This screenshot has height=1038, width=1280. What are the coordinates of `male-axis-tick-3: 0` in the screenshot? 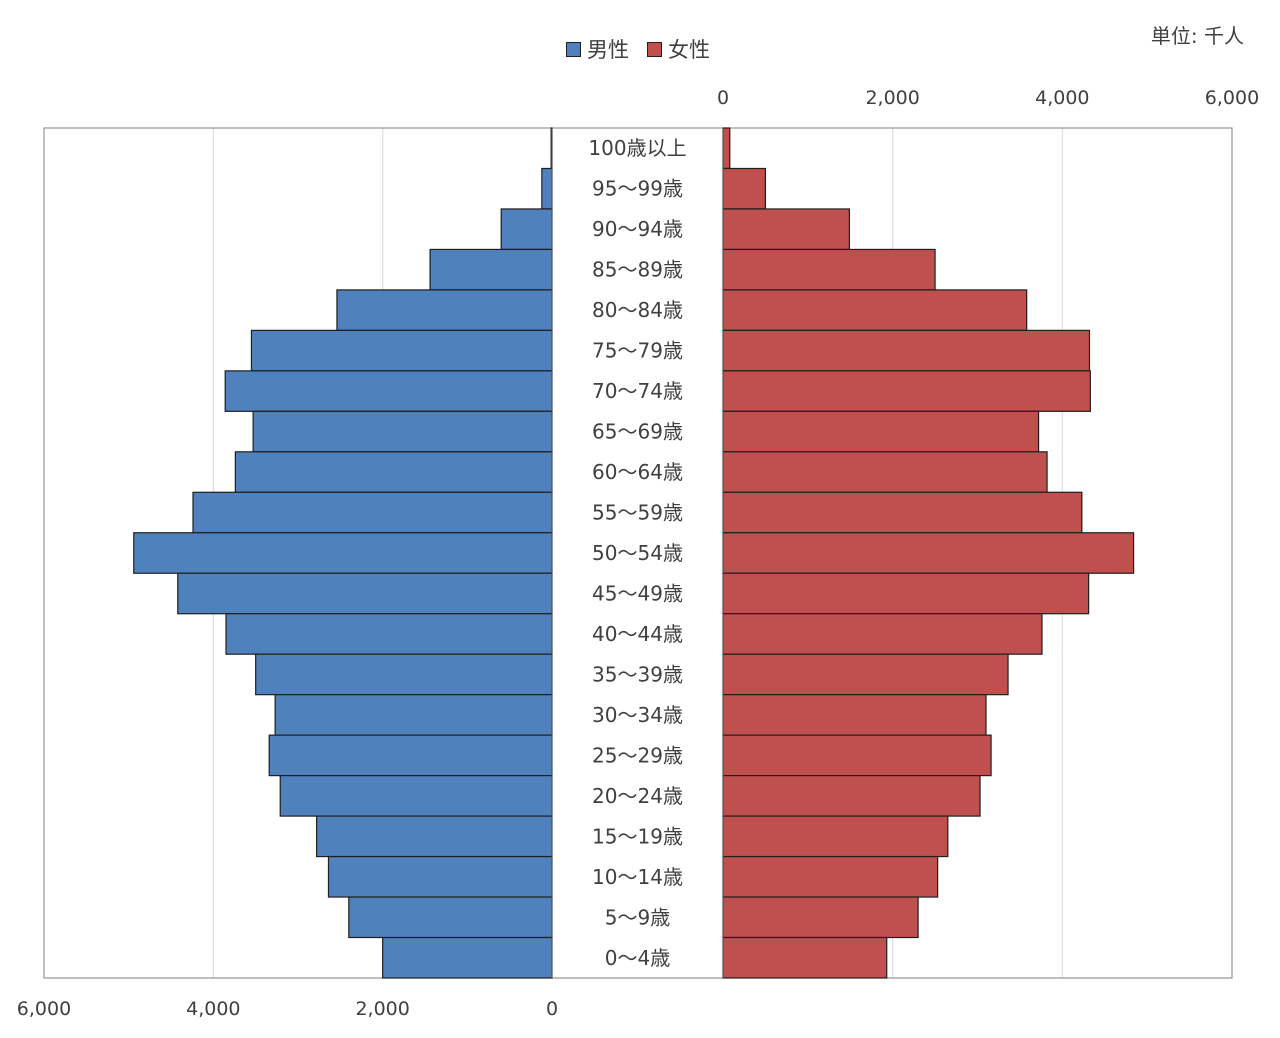 It's located at (552, 1009).